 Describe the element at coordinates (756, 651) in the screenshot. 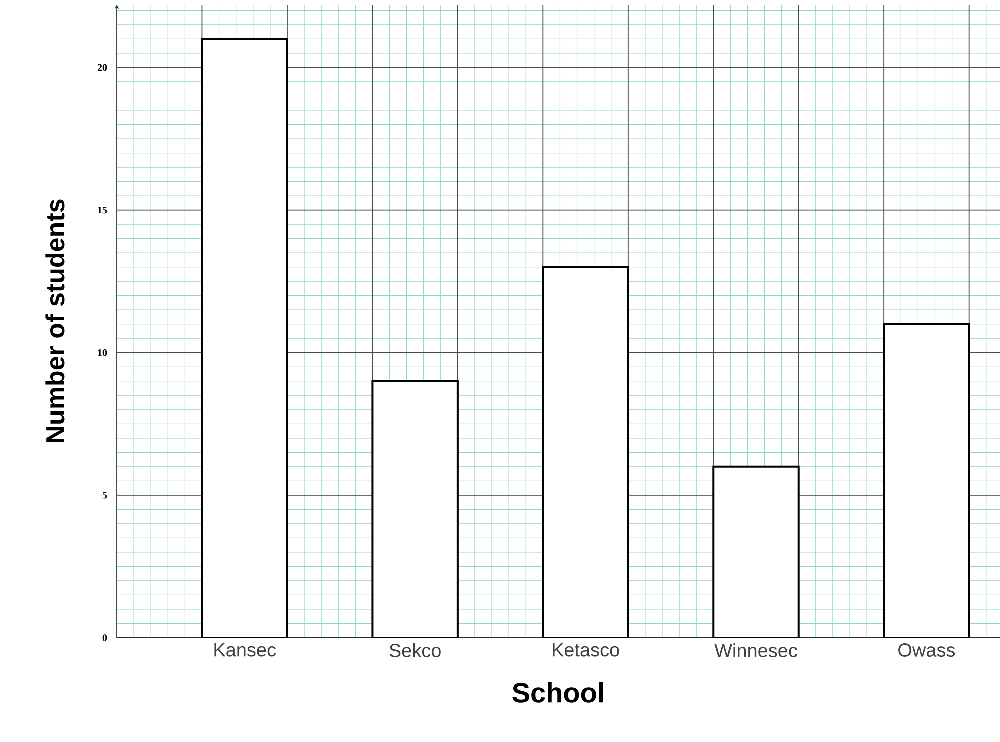

I see `x-tick-label: Winnesec` at that location.